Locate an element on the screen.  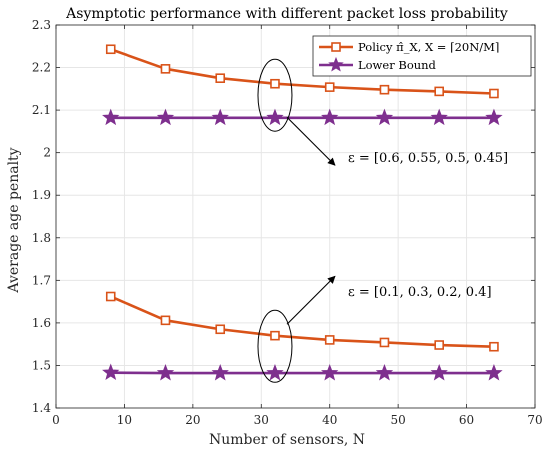
legend: Policy π̂_X, X = ⌈20N/M⌉ Lower Bound is located at coordinates (422, 56).